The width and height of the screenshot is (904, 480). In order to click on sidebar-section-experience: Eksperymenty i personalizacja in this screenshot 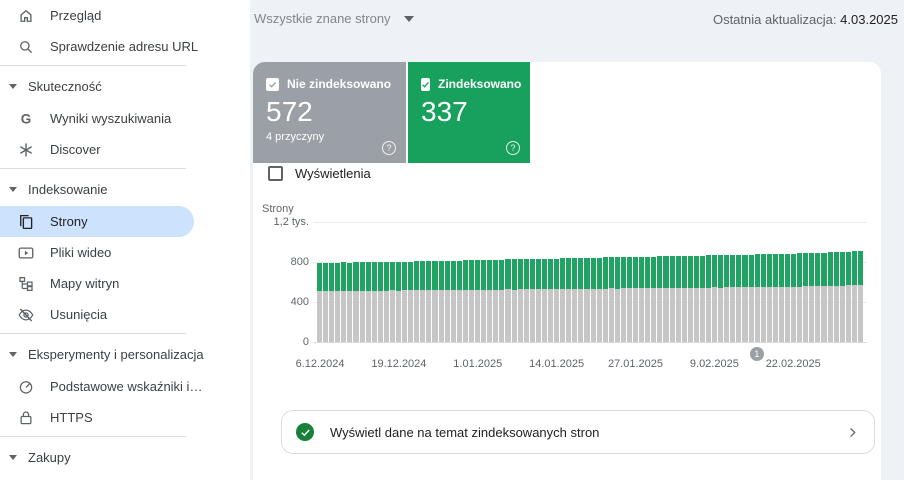, I will do `click(125, 354)`.